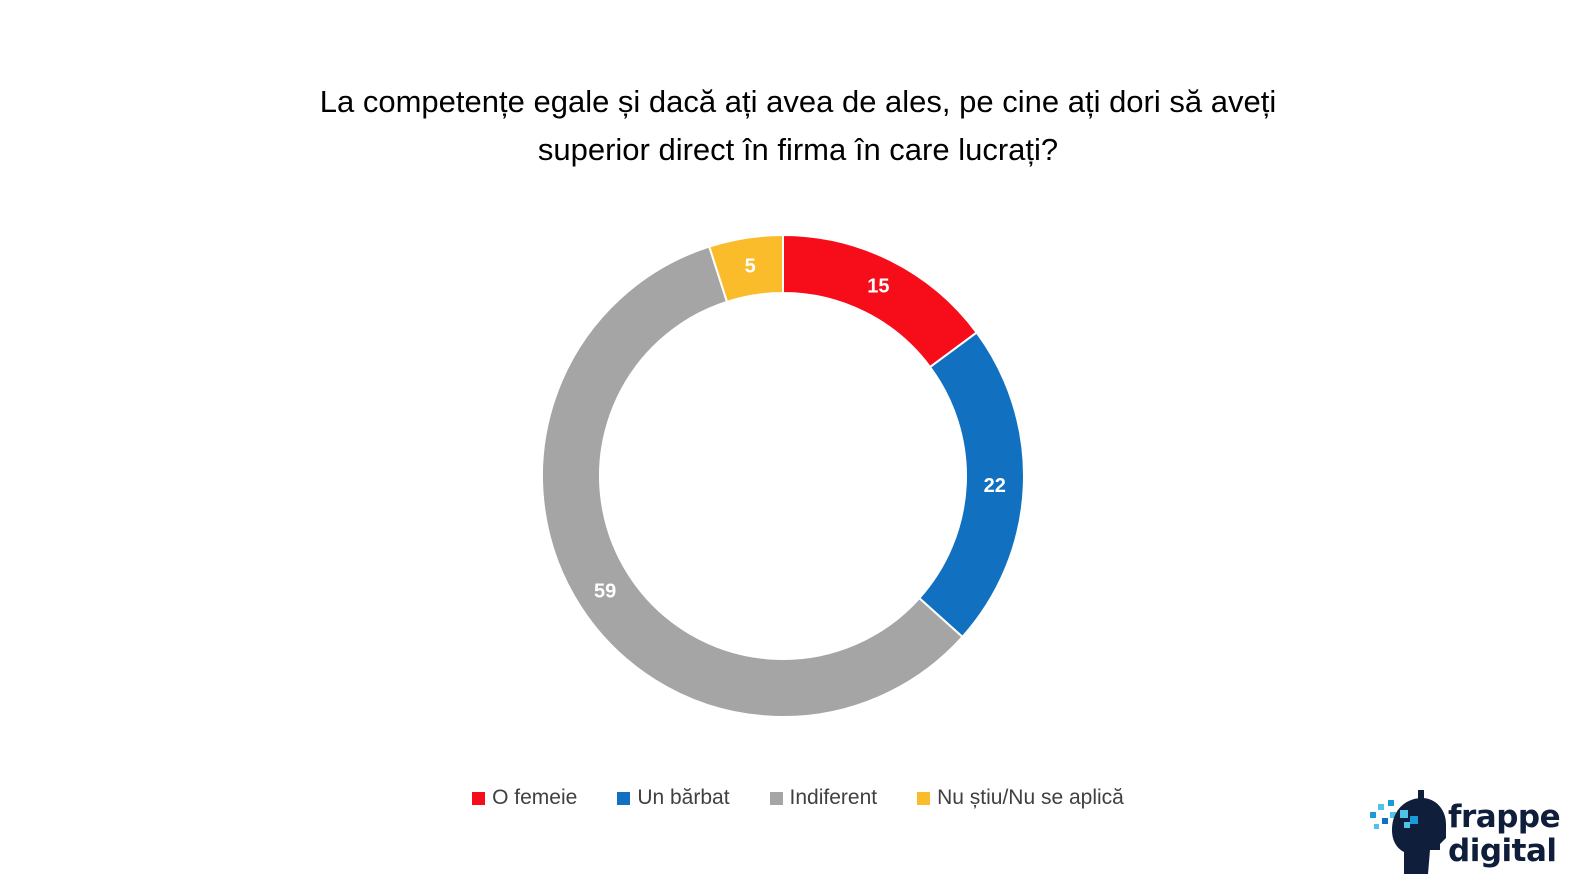  Describe the element at coordinates (971, 485) in the screenshot. I see `slice-un-barbat` at that location.